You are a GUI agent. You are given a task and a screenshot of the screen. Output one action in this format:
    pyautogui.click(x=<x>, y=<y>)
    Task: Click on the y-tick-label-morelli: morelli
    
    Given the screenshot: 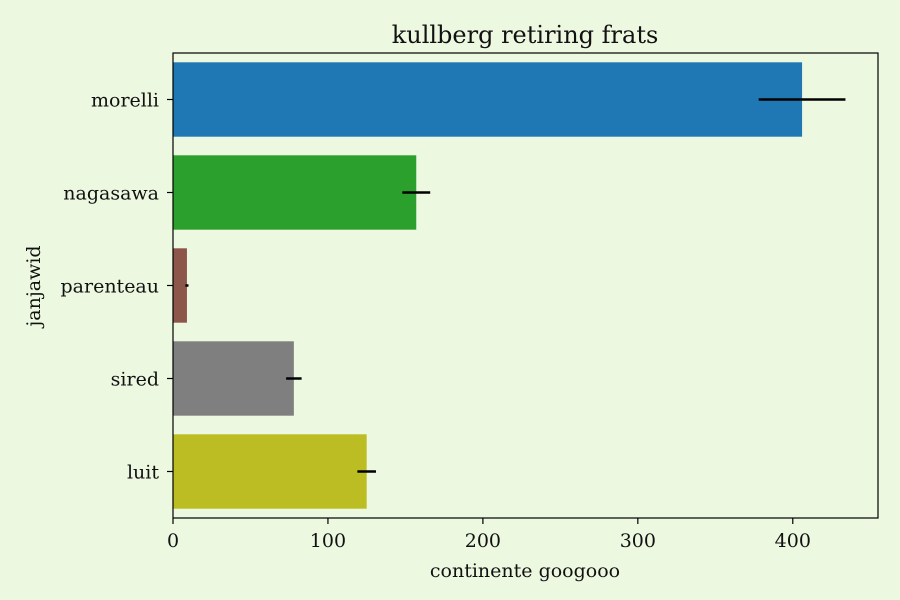 What is the action you would take?
    pyautogui.click(x=125, y=101)
    